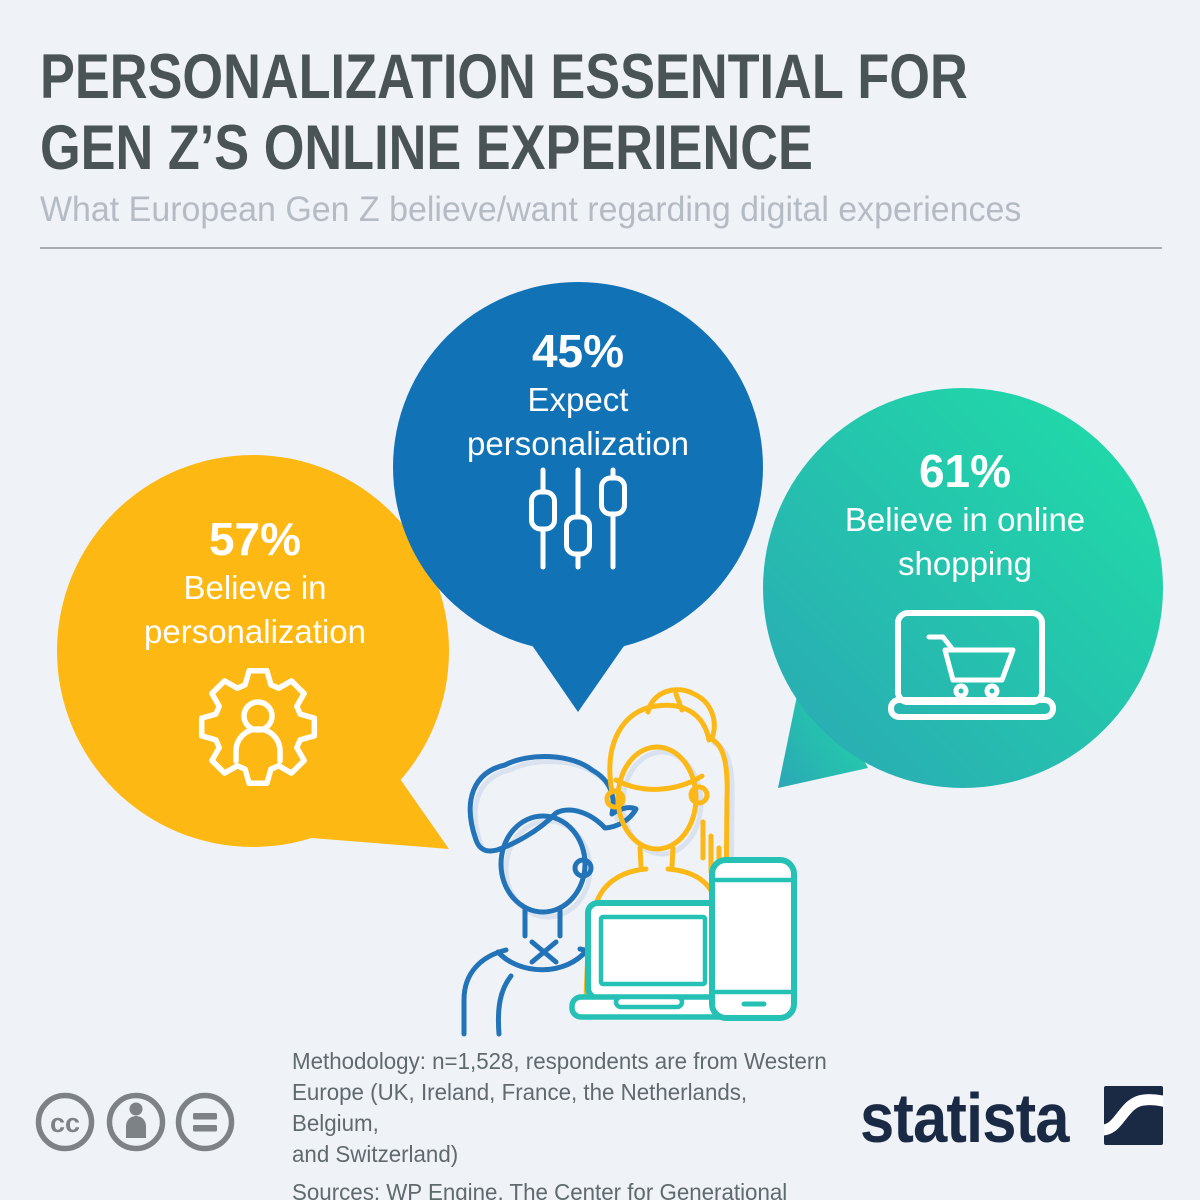  I want to click on cc-icon, so click(65, 1122).